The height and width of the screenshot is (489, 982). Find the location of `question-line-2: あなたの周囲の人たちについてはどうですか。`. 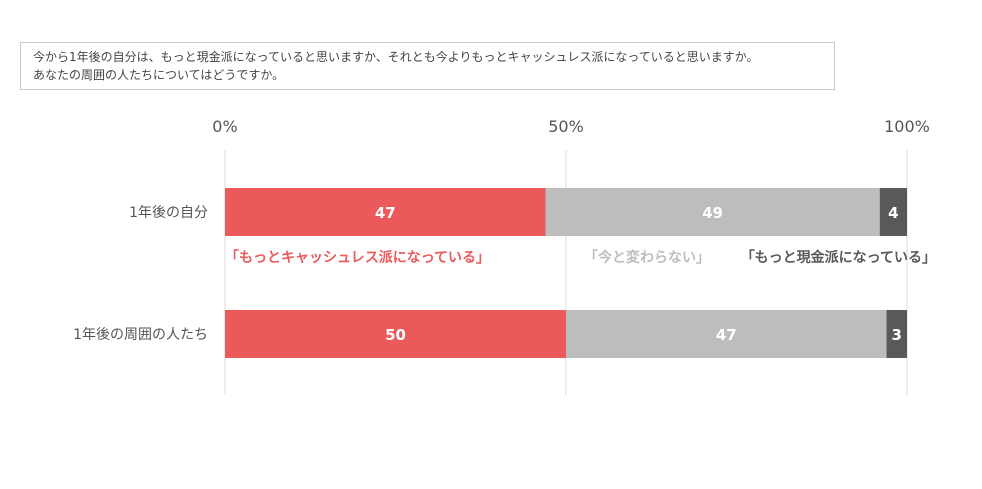

question-line-2: あなたの周囲の人たちについてはどうですか。 is located at coordinates (159, 75).